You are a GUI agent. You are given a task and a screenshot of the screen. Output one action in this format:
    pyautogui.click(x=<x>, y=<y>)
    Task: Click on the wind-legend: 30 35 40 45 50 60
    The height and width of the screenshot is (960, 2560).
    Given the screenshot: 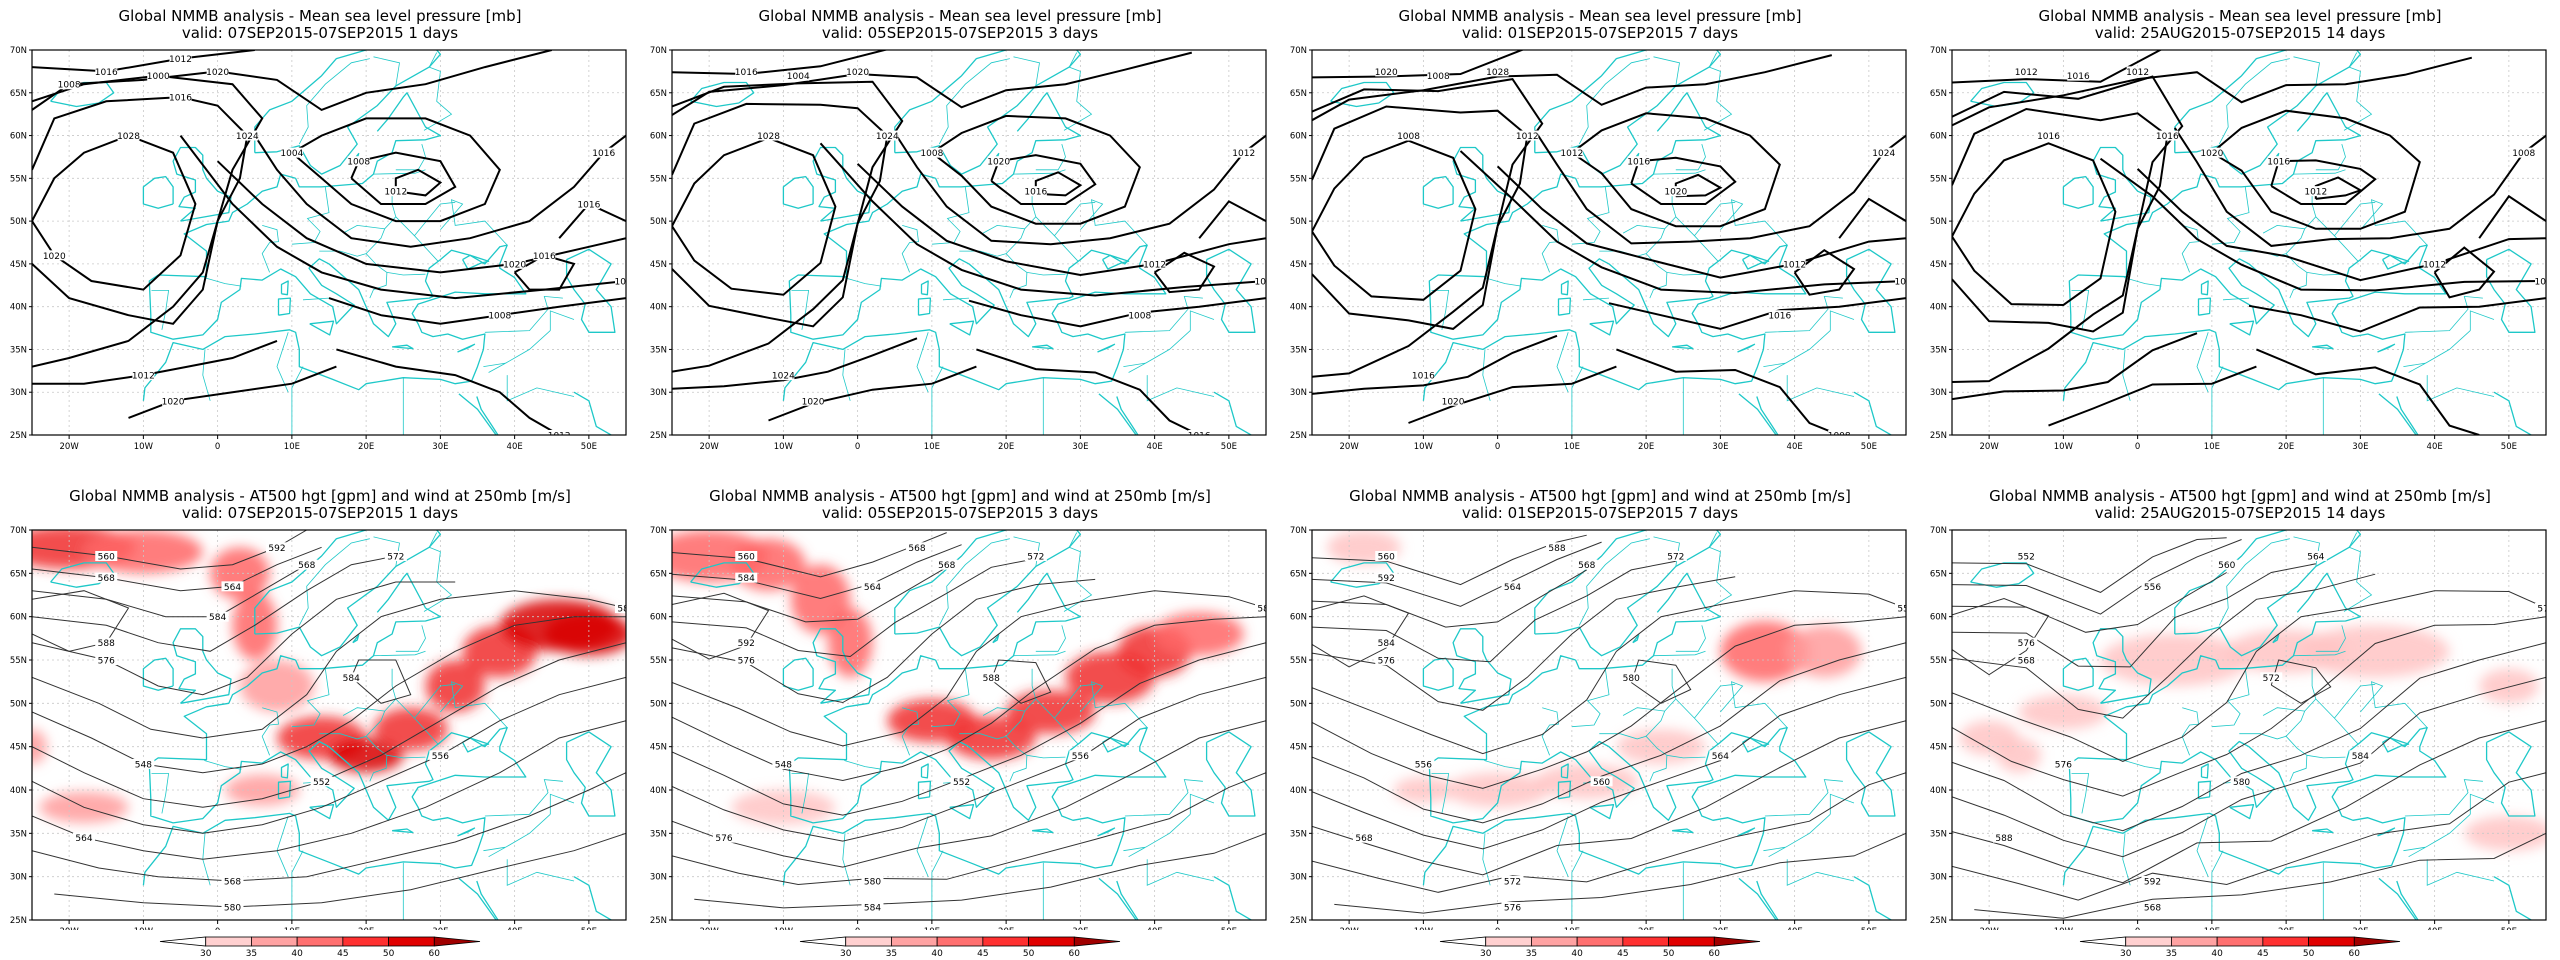 What is the action you would take?
    pyautogui.click(x=320, y=947)
    